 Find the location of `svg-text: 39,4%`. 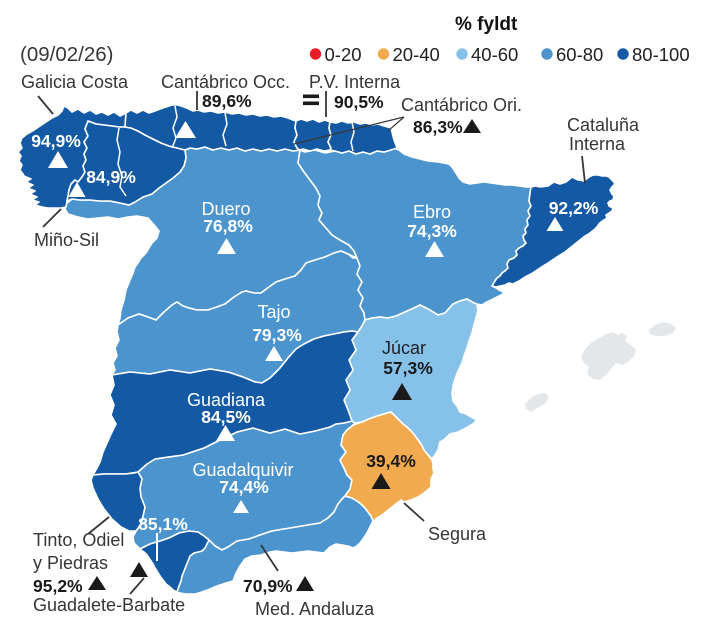

svg-text: 39,4% is located at coordinates (391, 461).